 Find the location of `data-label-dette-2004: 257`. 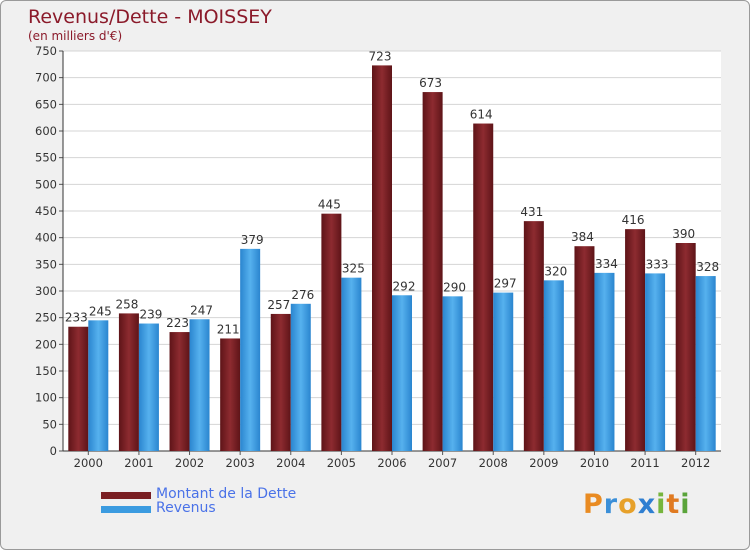

data-label-dette-2004: 257 is located at coordinates (278, 305).